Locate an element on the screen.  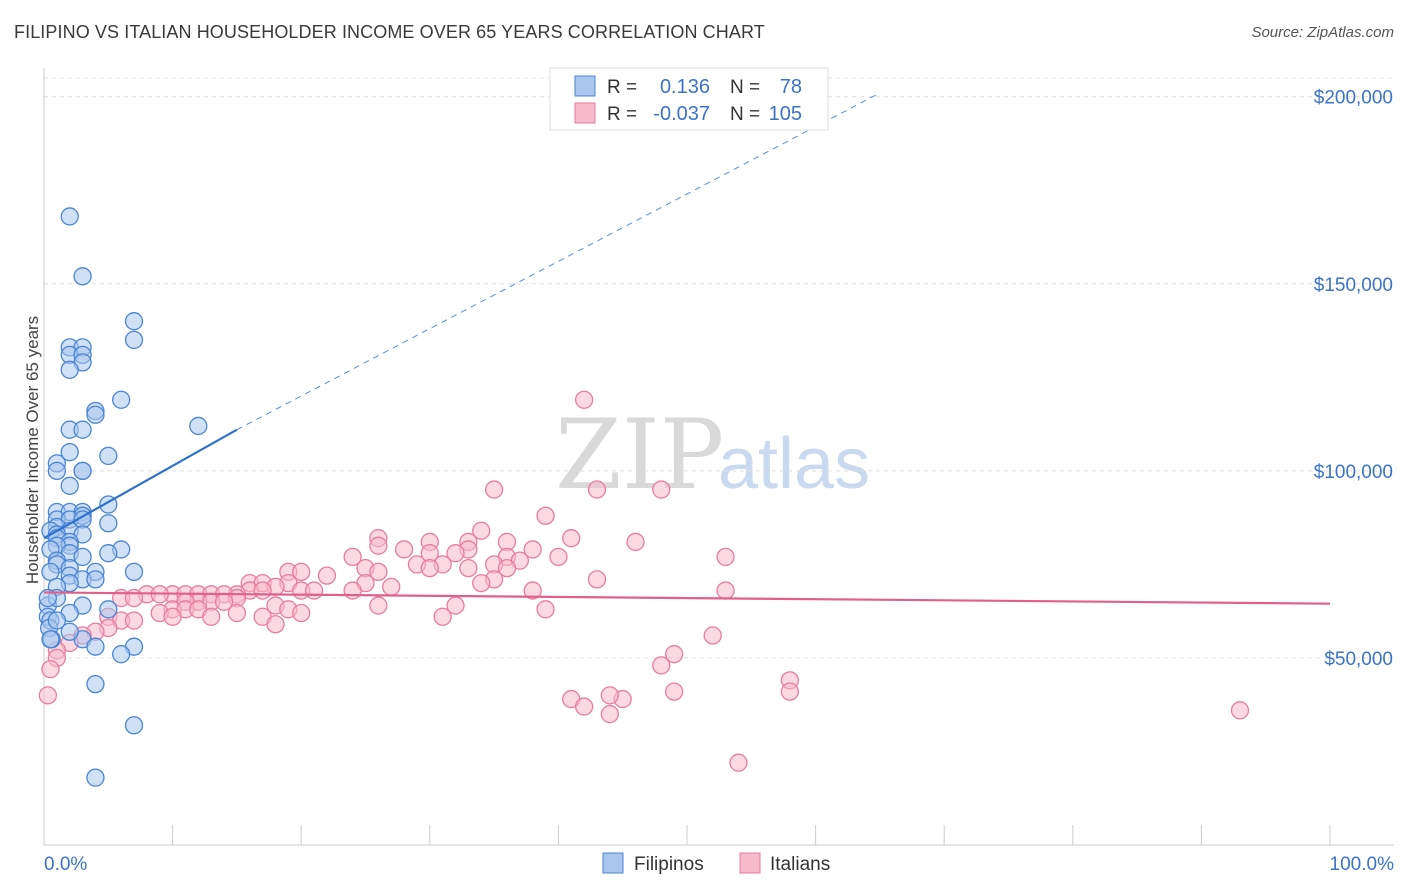
legend-n-value-italians: 105 is located at coordinates (785, 114).